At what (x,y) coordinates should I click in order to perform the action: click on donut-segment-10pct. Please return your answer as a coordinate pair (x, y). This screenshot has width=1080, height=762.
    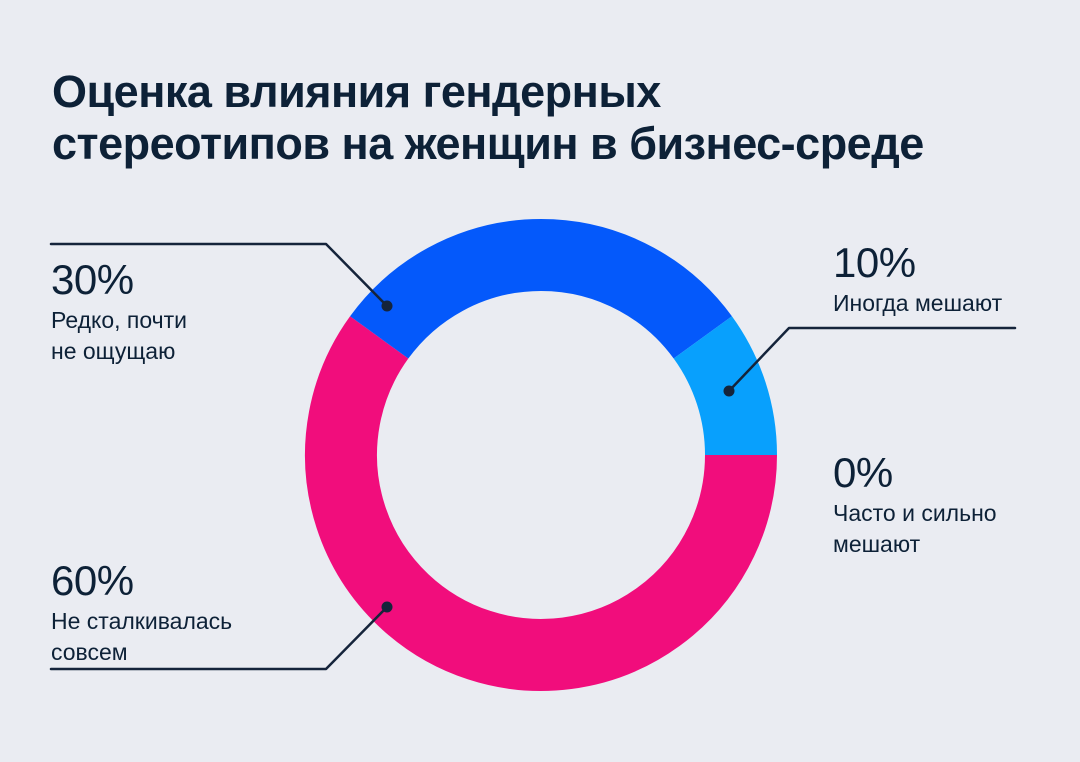
    Looking at the image, I should click on (725, 386).